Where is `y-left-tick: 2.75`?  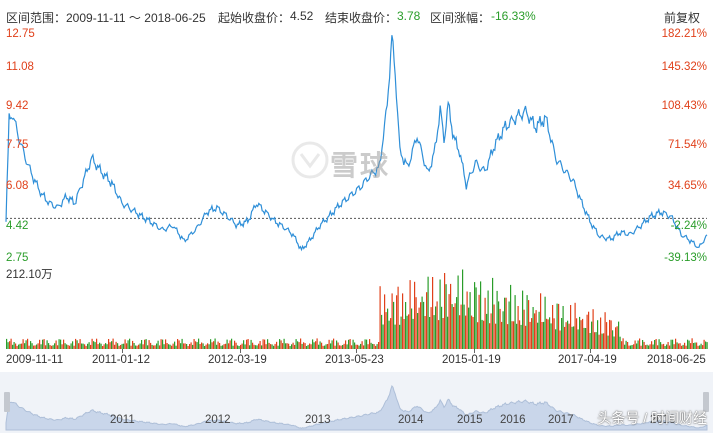 y-left-tick: 2.75 is located at coordinates (17, 258).